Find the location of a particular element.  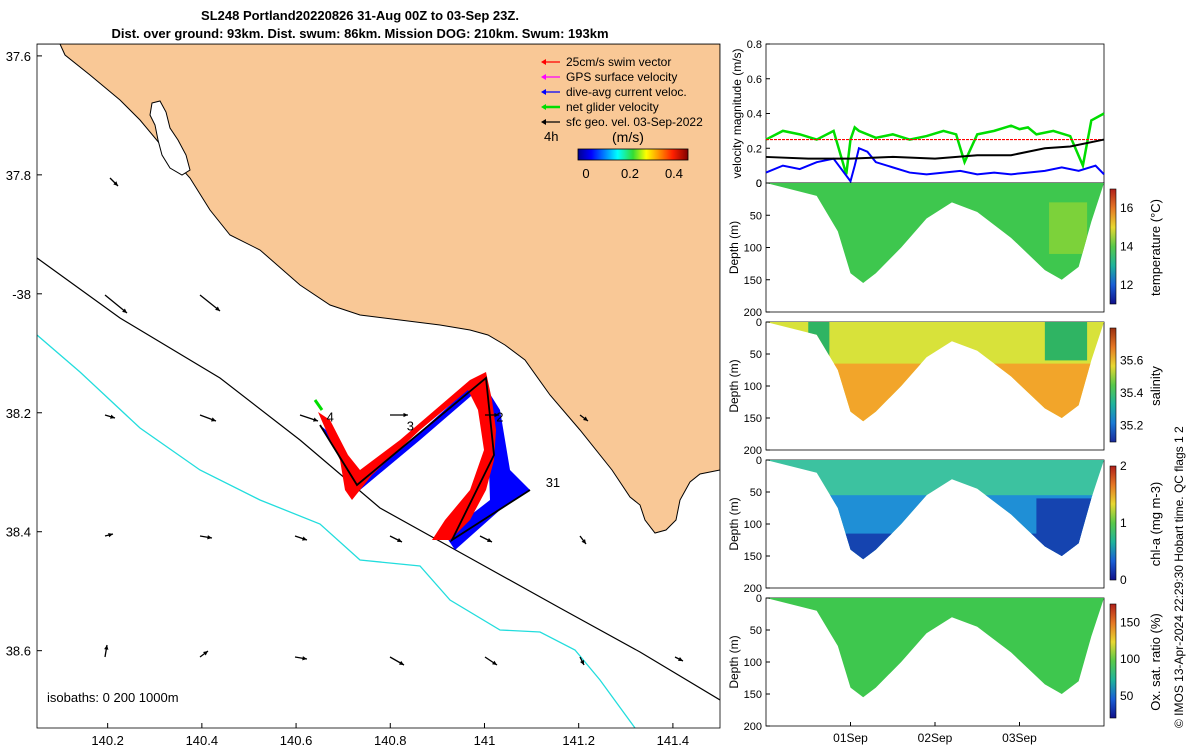

waypoint-label: 3 is located at coordinates (410, 426).